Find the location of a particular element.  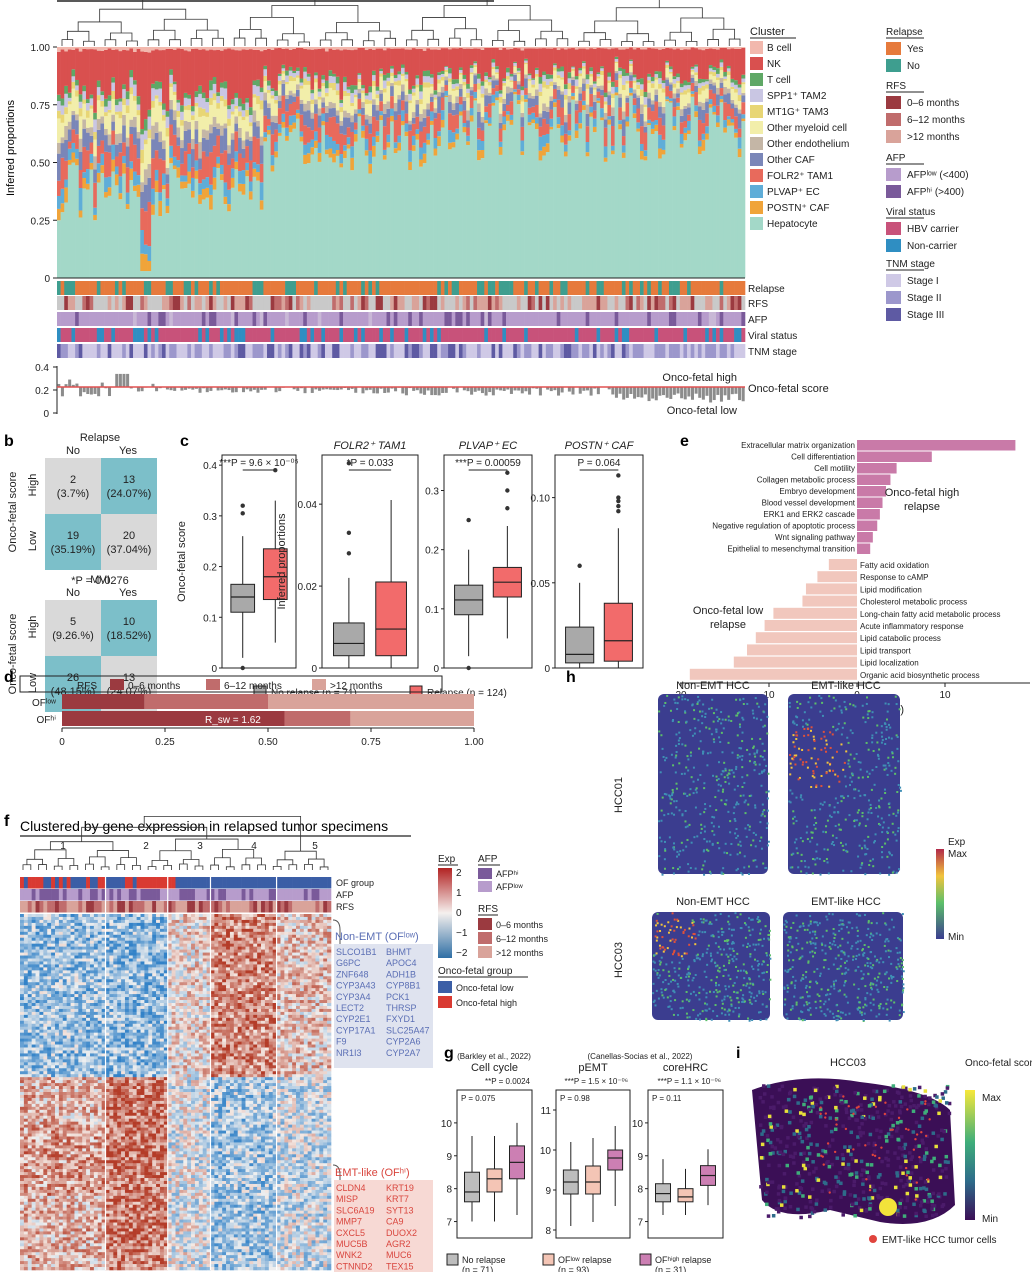

f-cluster-number: 2 is located at coordinates (146, 846).